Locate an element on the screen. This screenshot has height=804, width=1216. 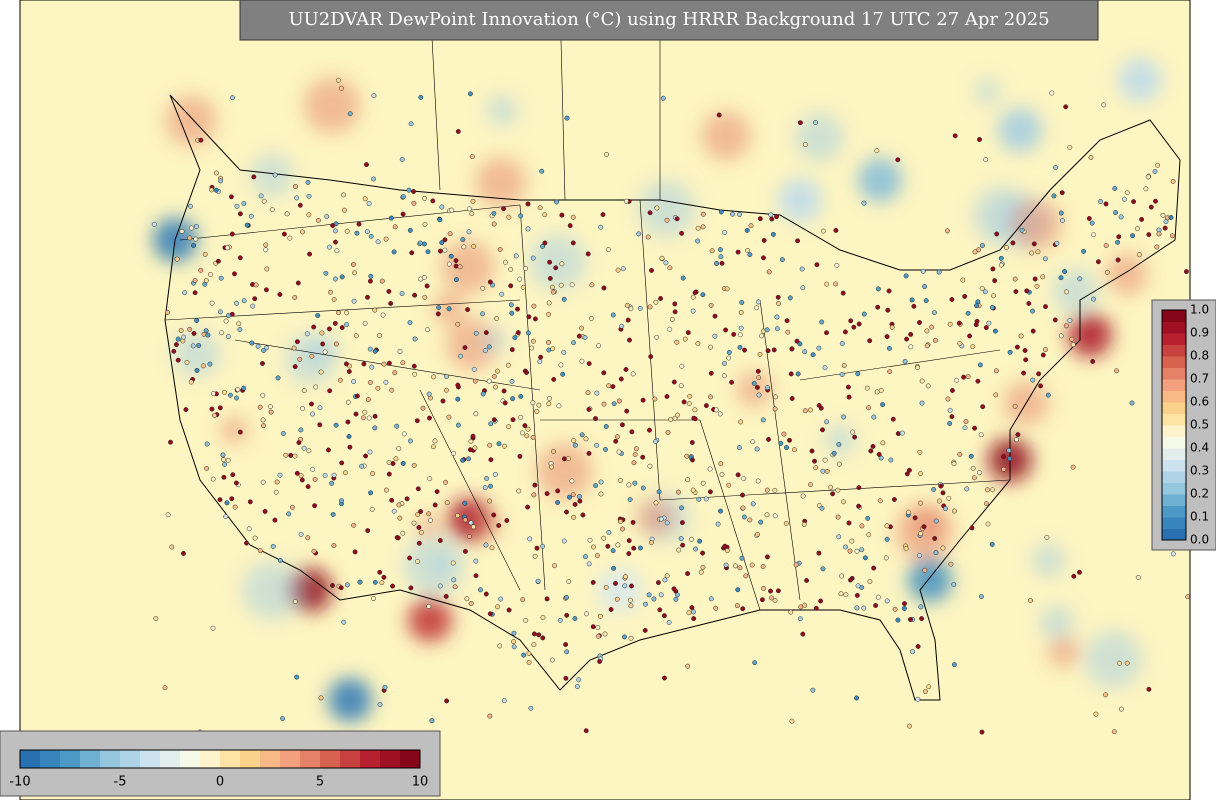
colorbar-tick-label: 5 is located at coordinates (320, 782).